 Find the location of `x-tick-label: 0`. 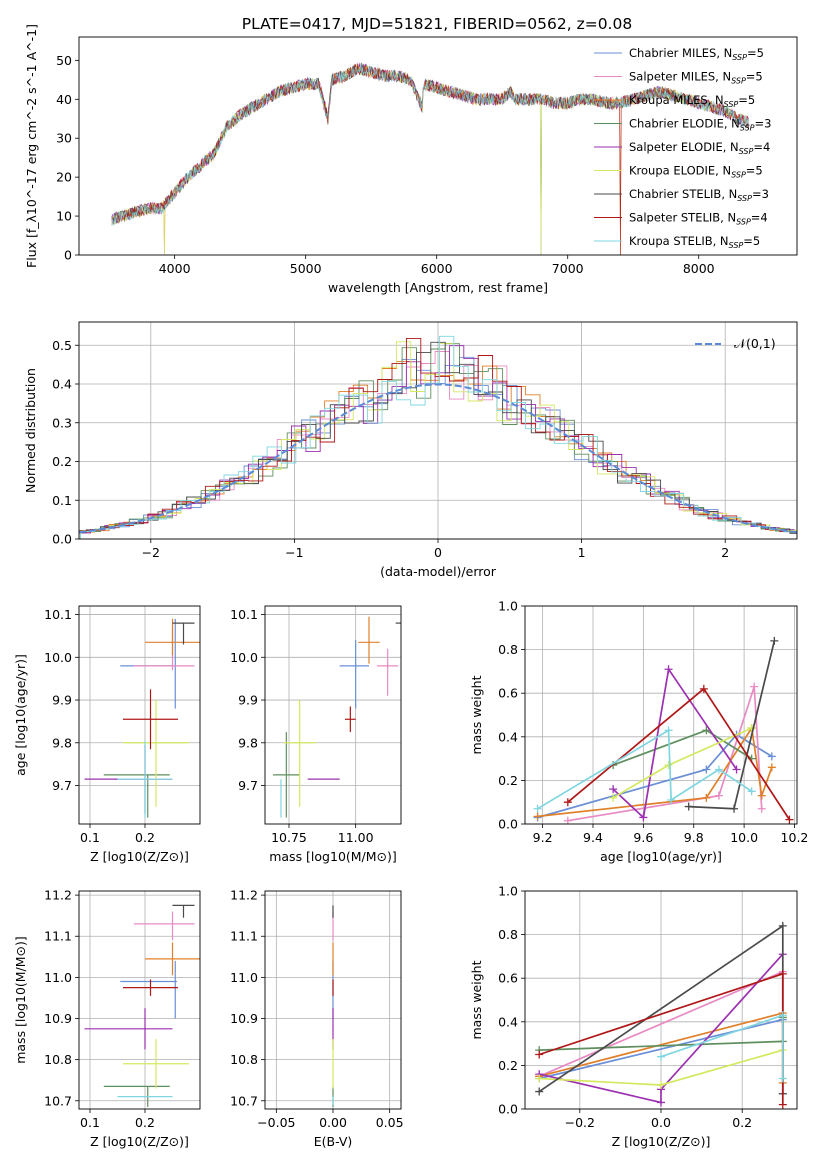

x-tick-label: 0 is located at coordinates (438, 552).